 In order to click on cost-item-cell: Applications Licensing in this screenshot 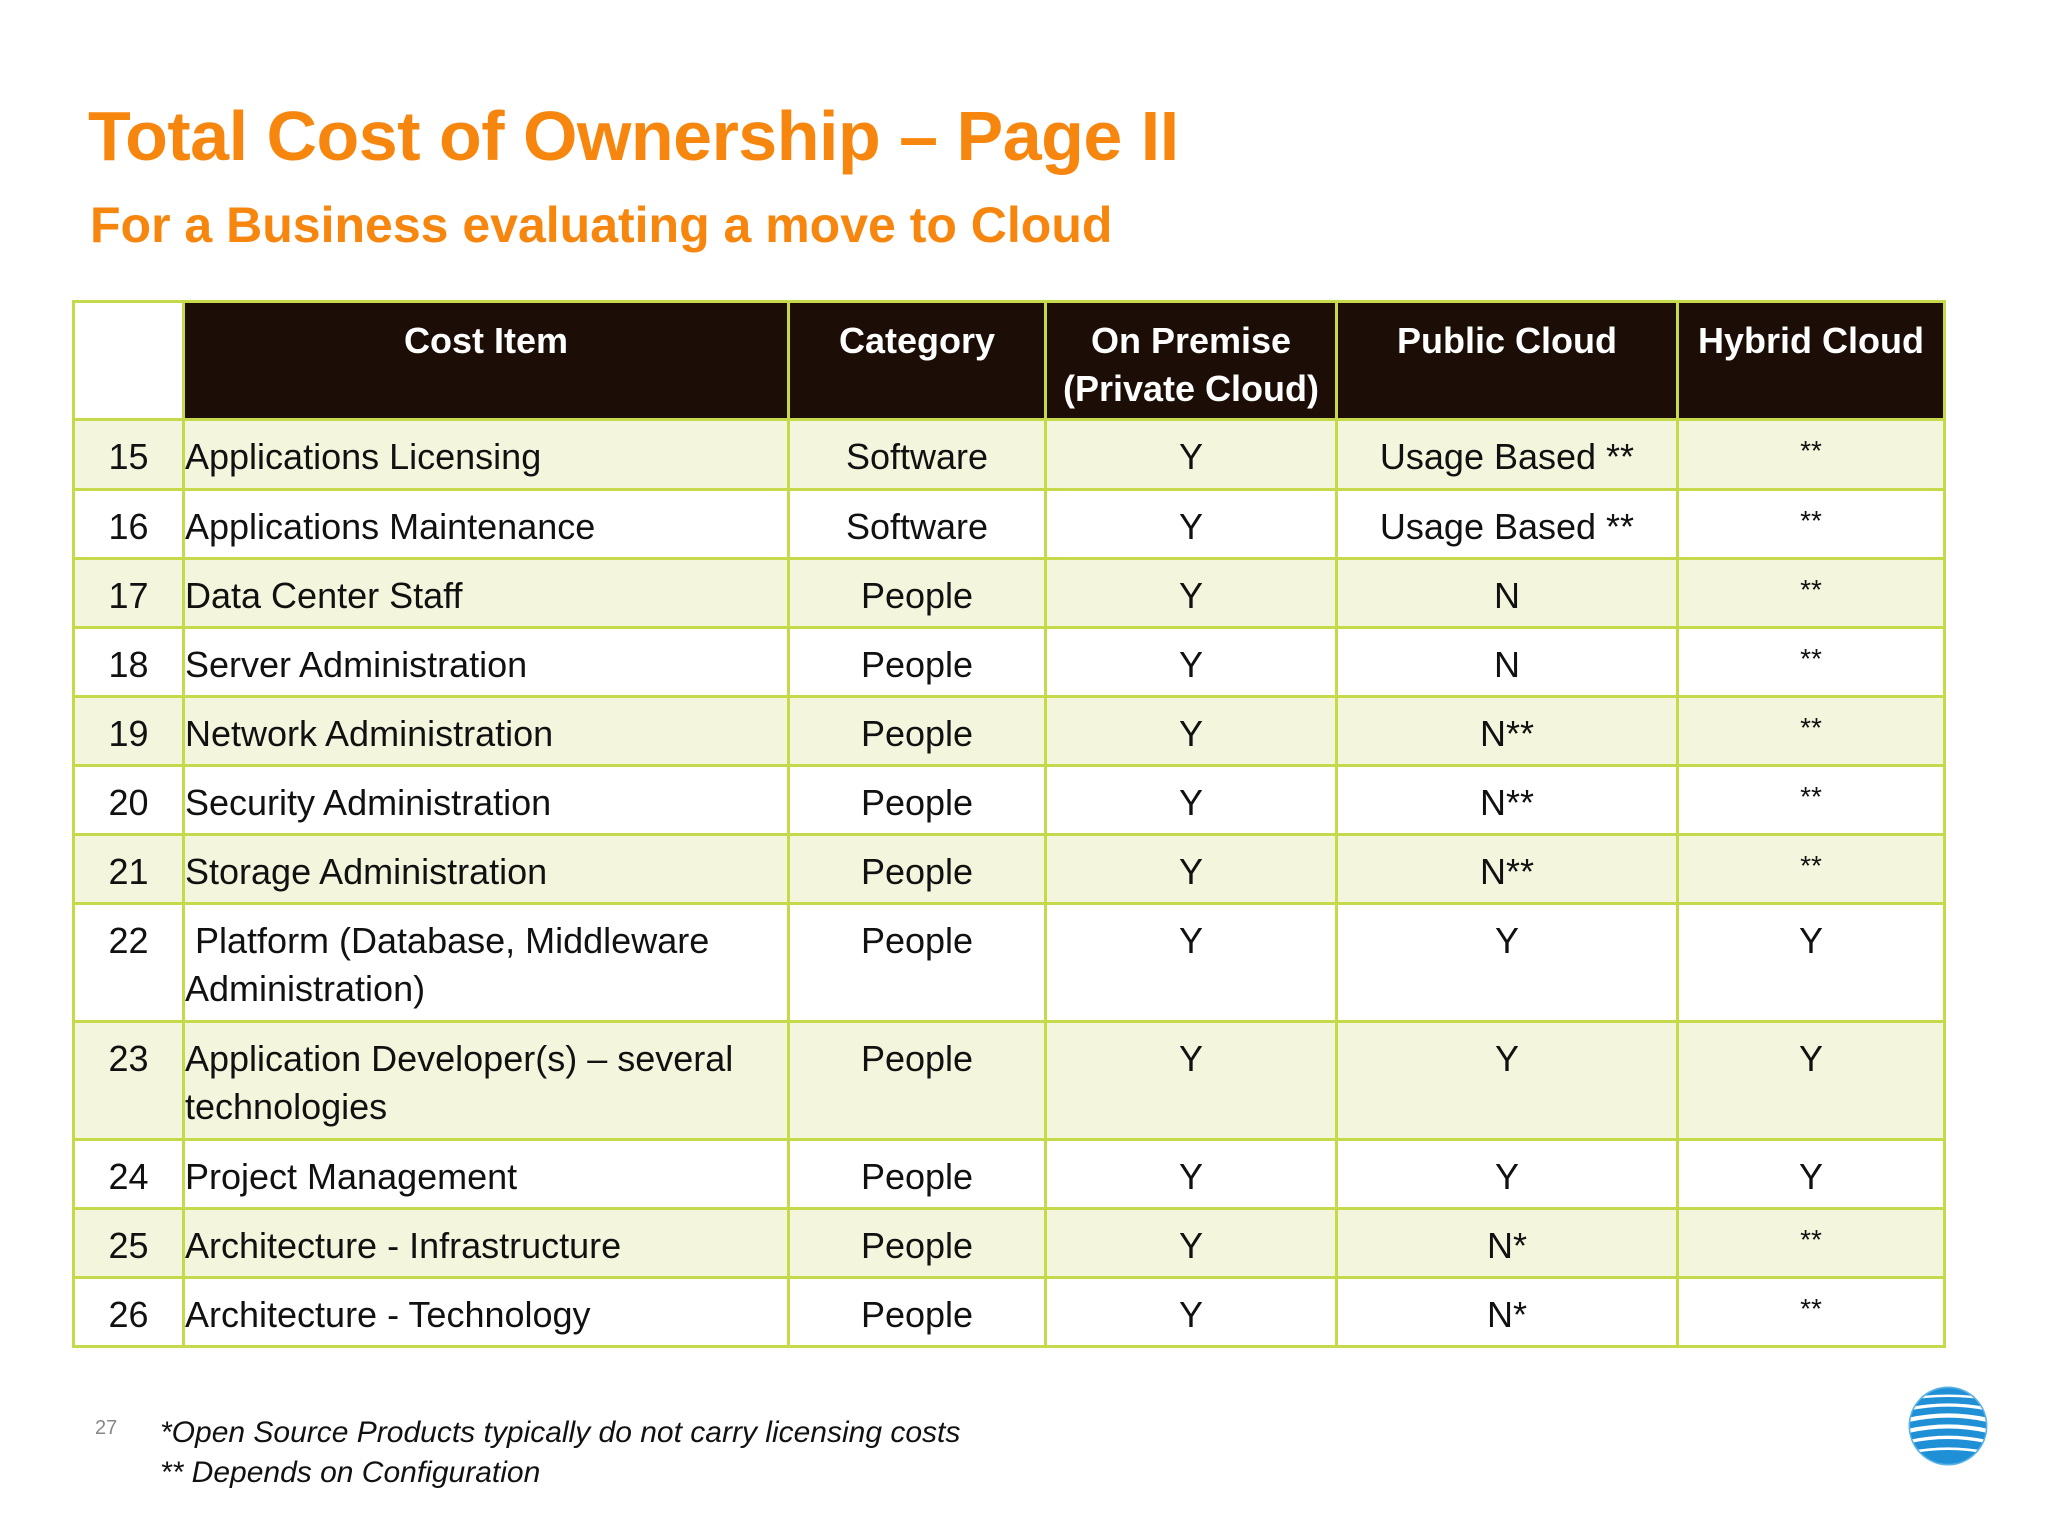, I will do `click(486, 454)`.